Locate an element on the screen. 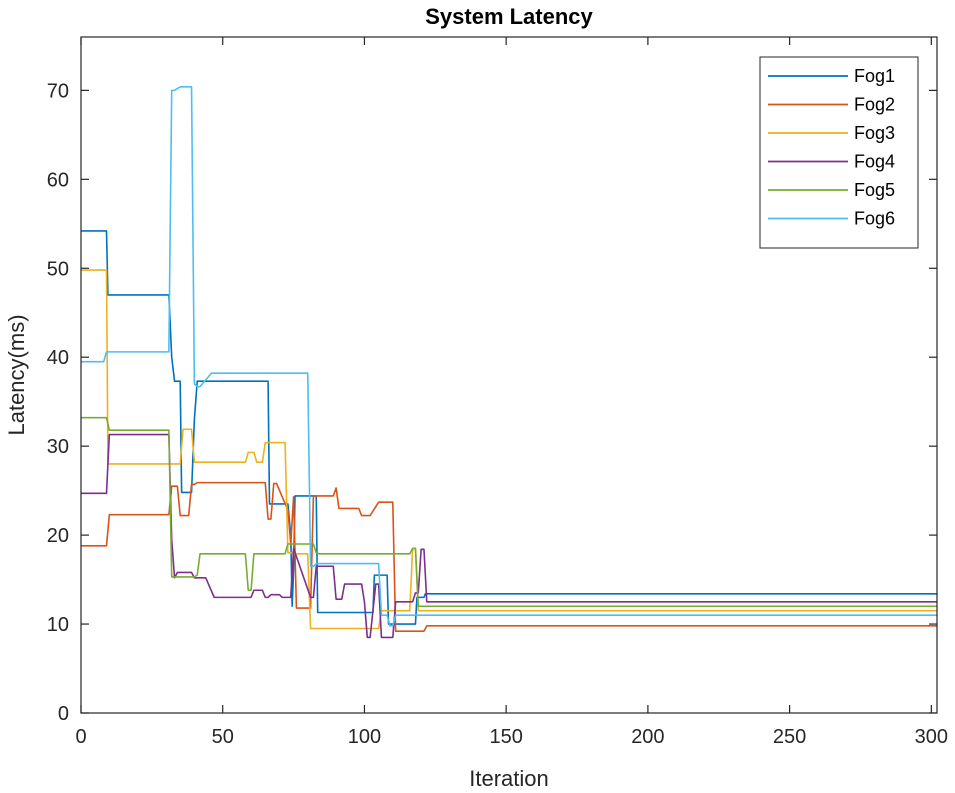 The image size is (955, 793). x-tick-label: 150 is located at coordinates (505, 737).